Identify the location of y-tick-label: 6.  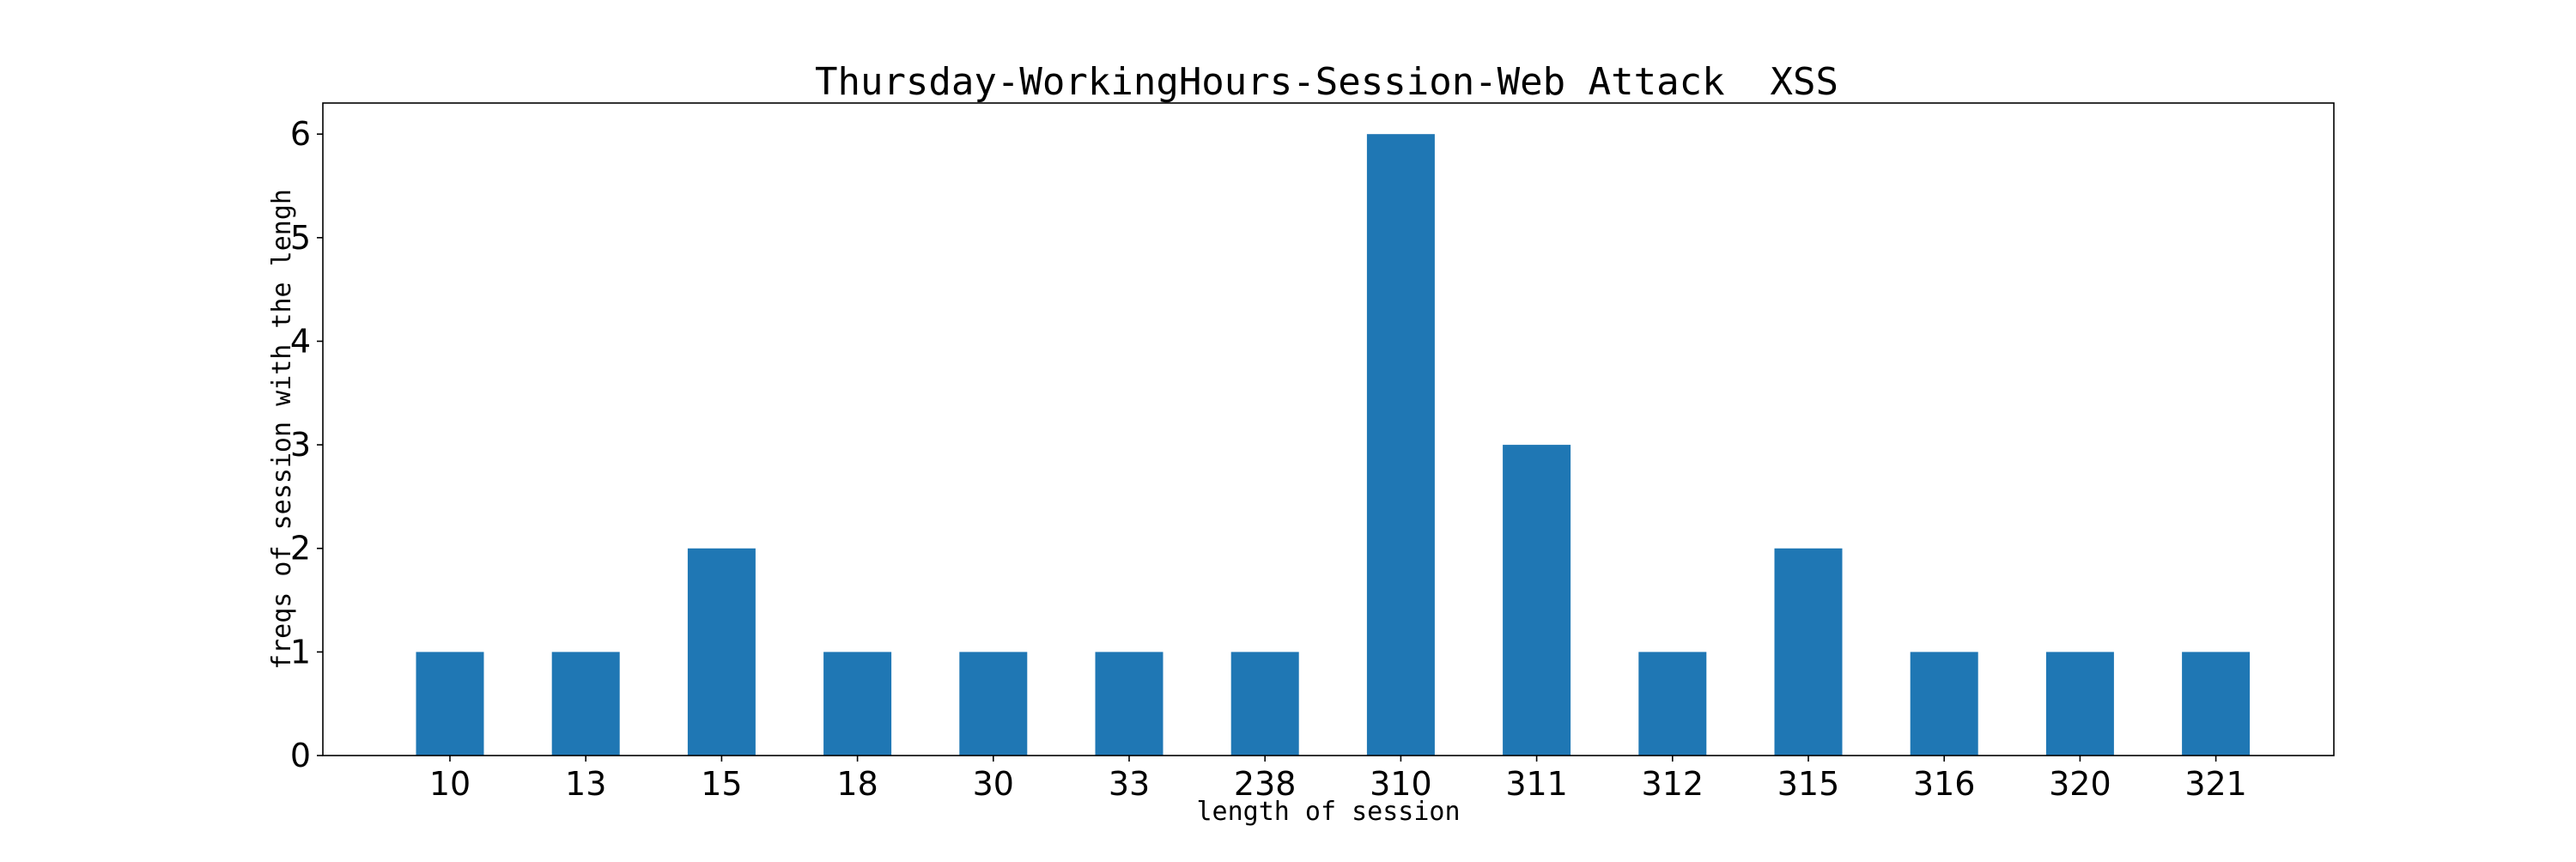
(301, 134).